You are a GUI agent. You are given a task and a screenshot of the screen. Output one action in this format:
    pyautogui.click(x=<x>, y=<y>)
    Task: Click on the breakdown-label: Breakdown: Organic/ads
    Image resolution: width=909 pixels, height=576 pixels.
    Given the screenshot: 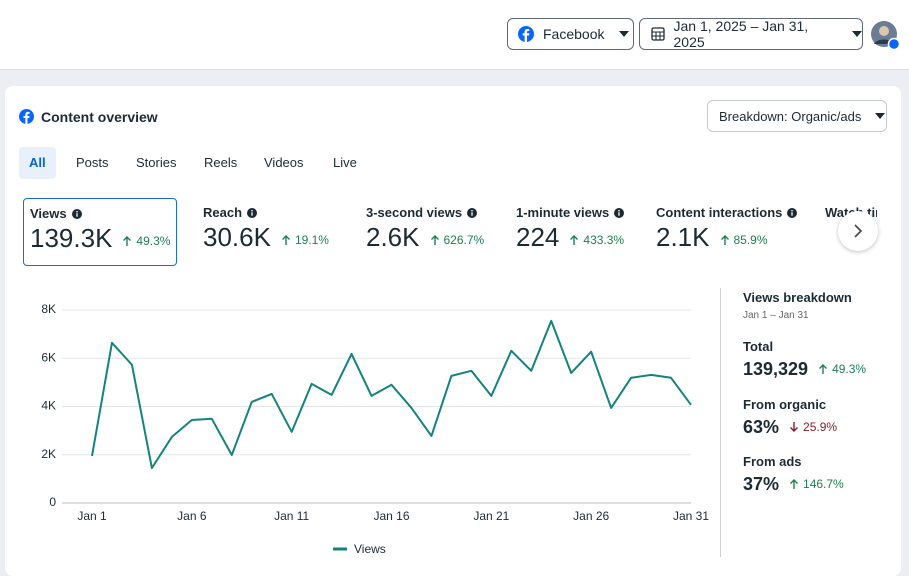 What is the action you would take?
    pyautogui.click(x=790, y=116)
    